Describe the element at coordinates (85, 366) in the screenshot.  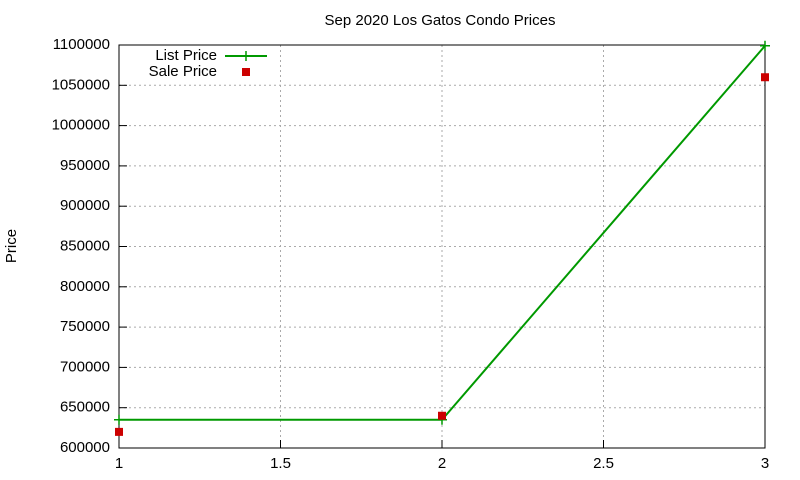
I see `y-tick-label: 700000` at that location.